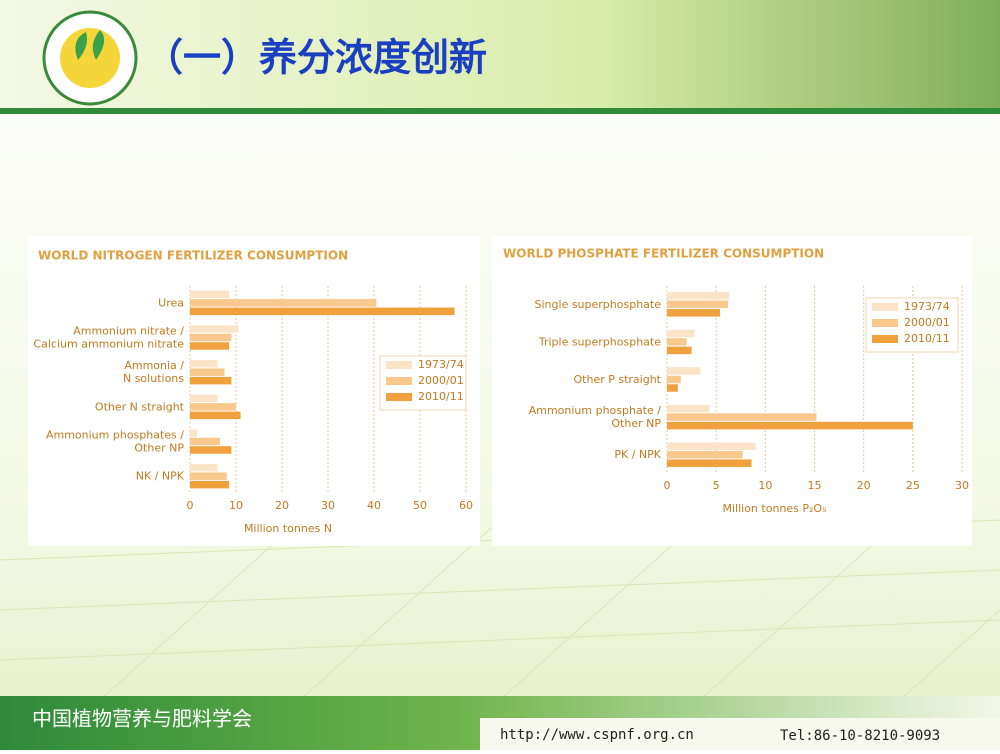 The height and width of the screenshot is (754, 1000). I want to click on y-tick-label: Other N straight, so click(140, 406).